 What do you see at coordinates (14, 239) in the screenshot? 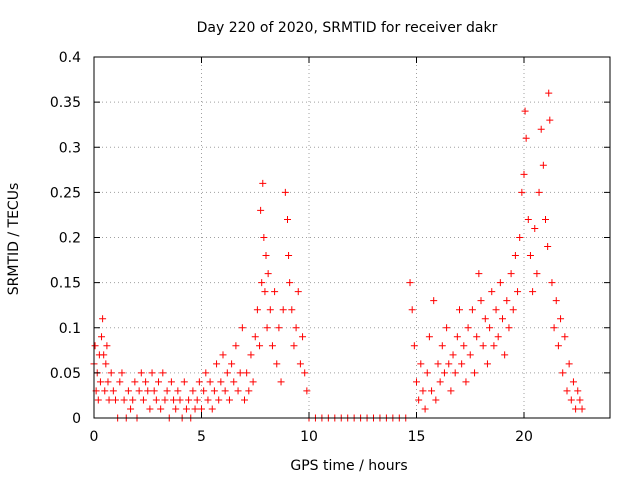
I see `y-axis-title: SRMTID / TECUs` at bounding box center [14, 239].